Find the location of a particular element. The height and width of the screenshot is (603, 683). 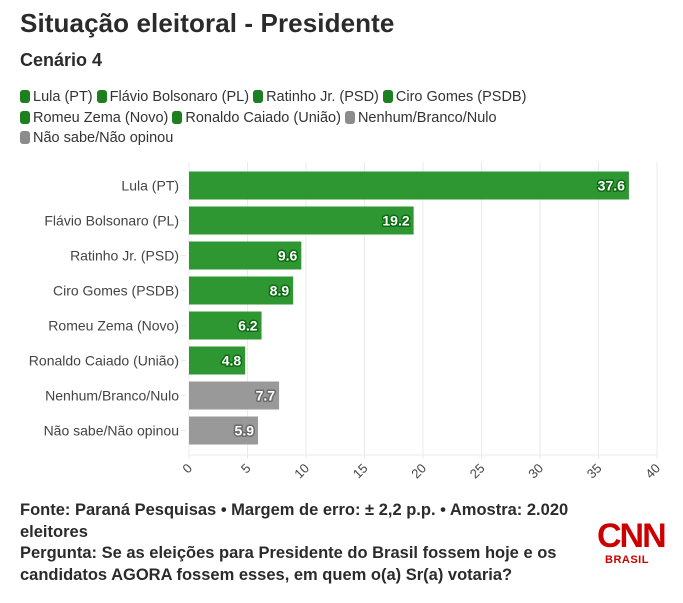

legend-item: Não sabe/Não opinou is located at coordinates (96, 138).